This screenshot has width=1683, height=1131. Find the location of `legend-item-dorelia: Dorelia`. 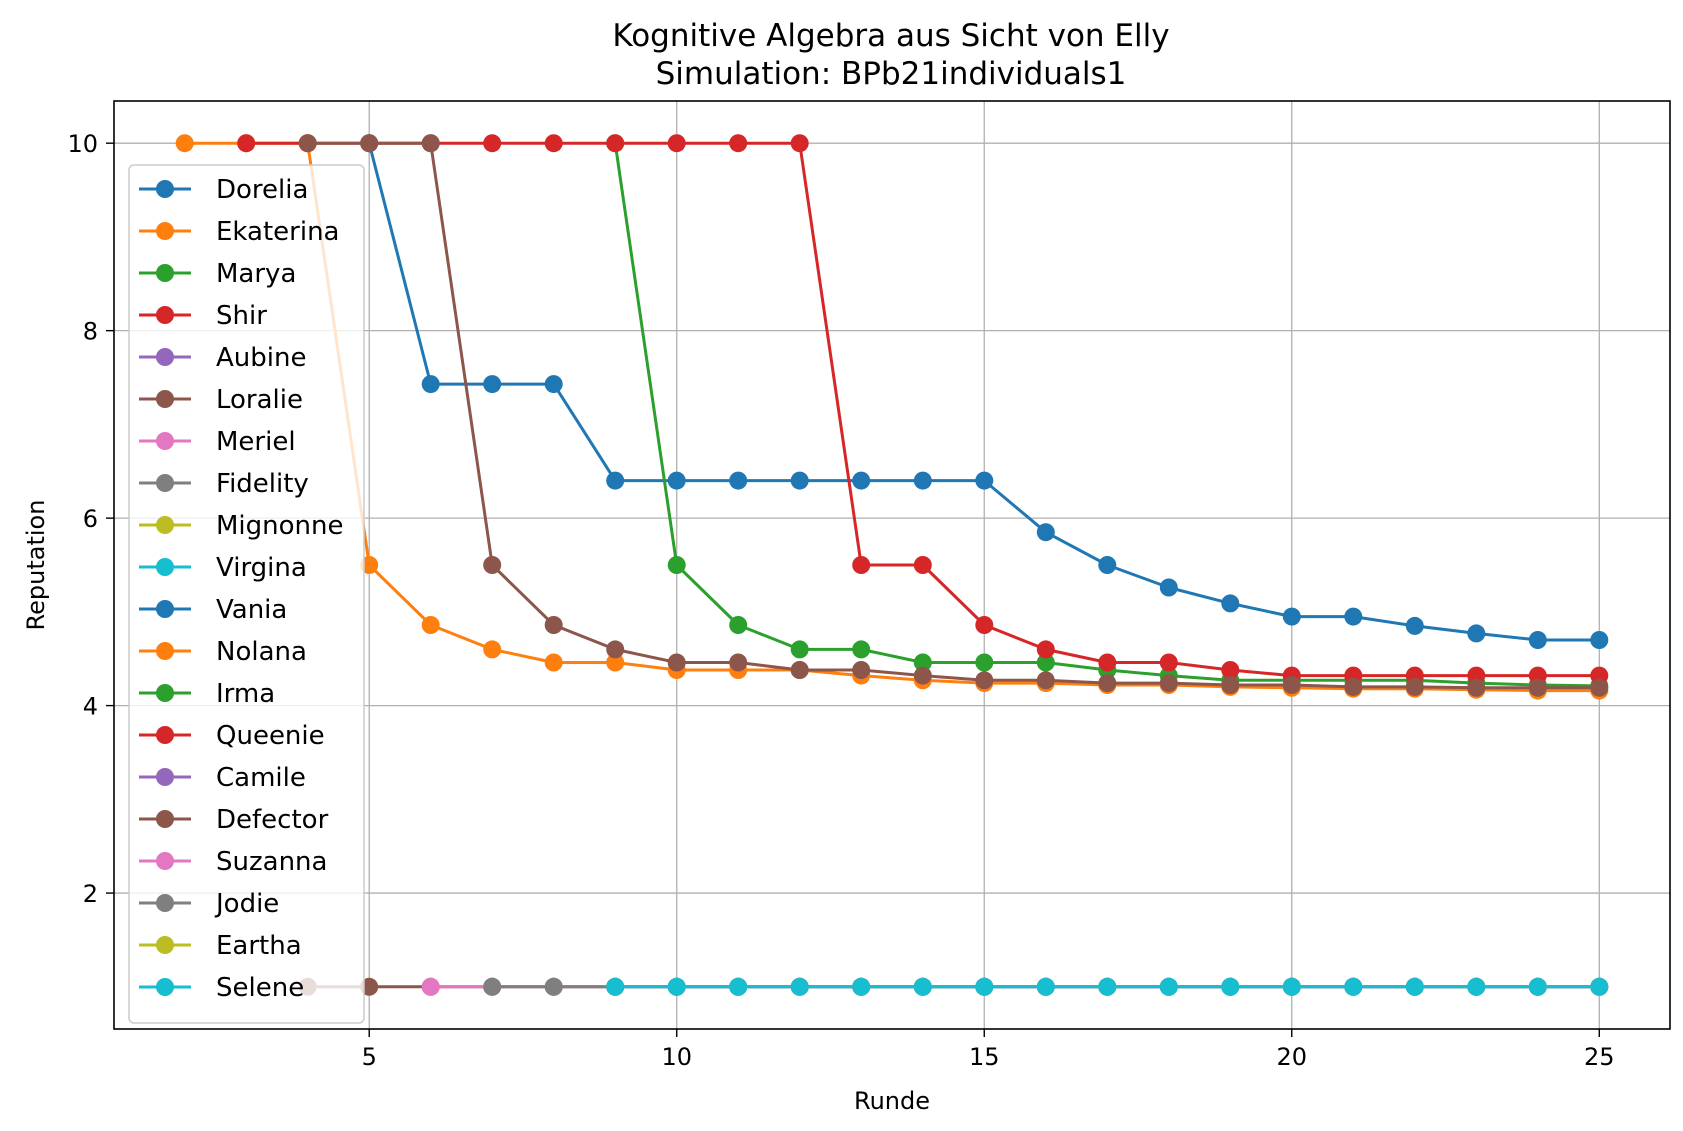

legend-item-dorelia: Dorelia is located at coordinates (223, 190).